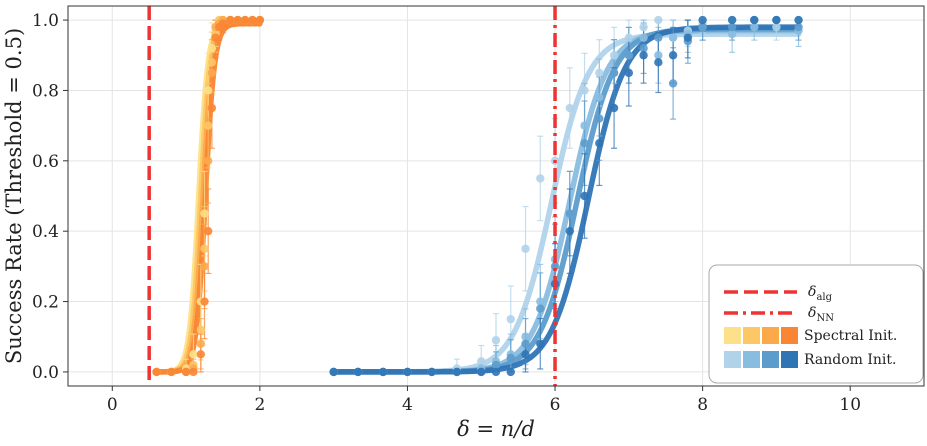 The height and width of the screenshot is (446, 927). What do you see at coordinates (850, 336) in the screenshot?
I see `legend-label-spectral: Spectral Init.` at bounding box center [850, 336].